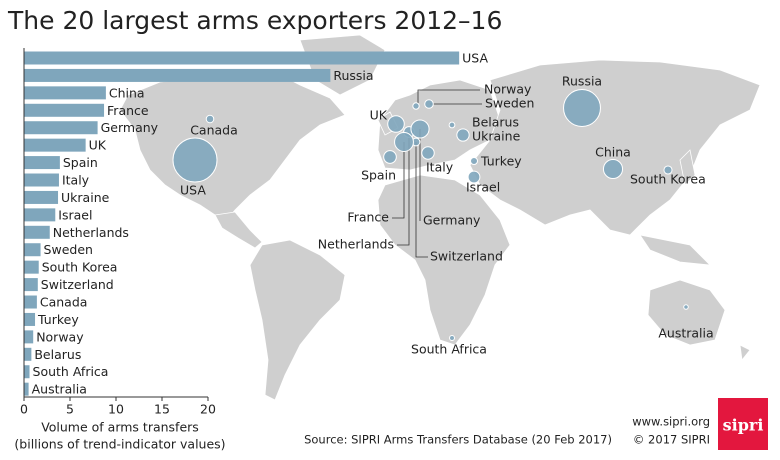 The image size is (780, 460). Describe the element at coordinates (68, 249) in the screenshot. I see `bar-label: Sweden` at that location.